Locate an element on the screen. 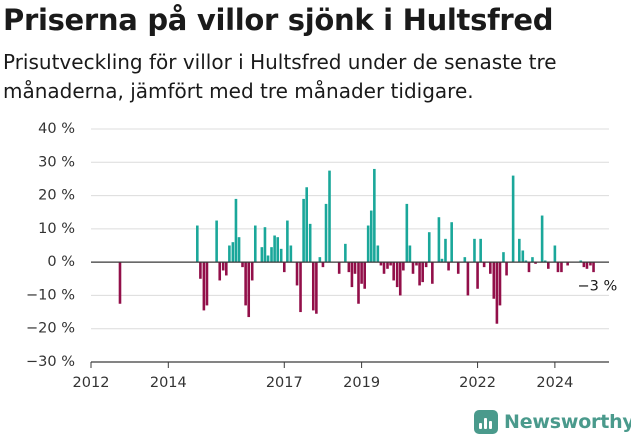 The image size is (631, 439). x-tick-label: 2019 is located at coordinates (361, 383).